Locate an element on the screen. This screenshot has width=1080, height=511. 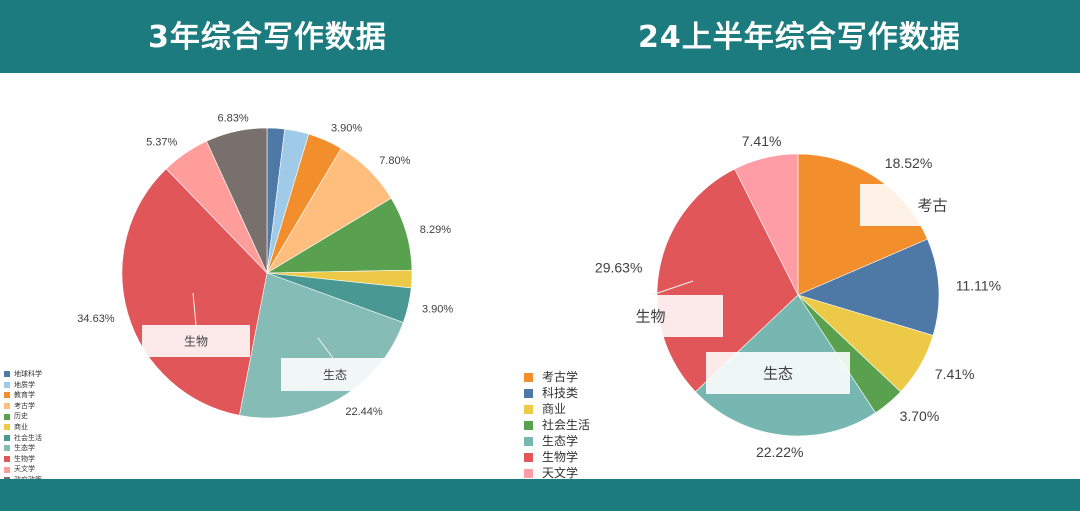
legend-item: 教育学 is located at coordinates (23, 395).